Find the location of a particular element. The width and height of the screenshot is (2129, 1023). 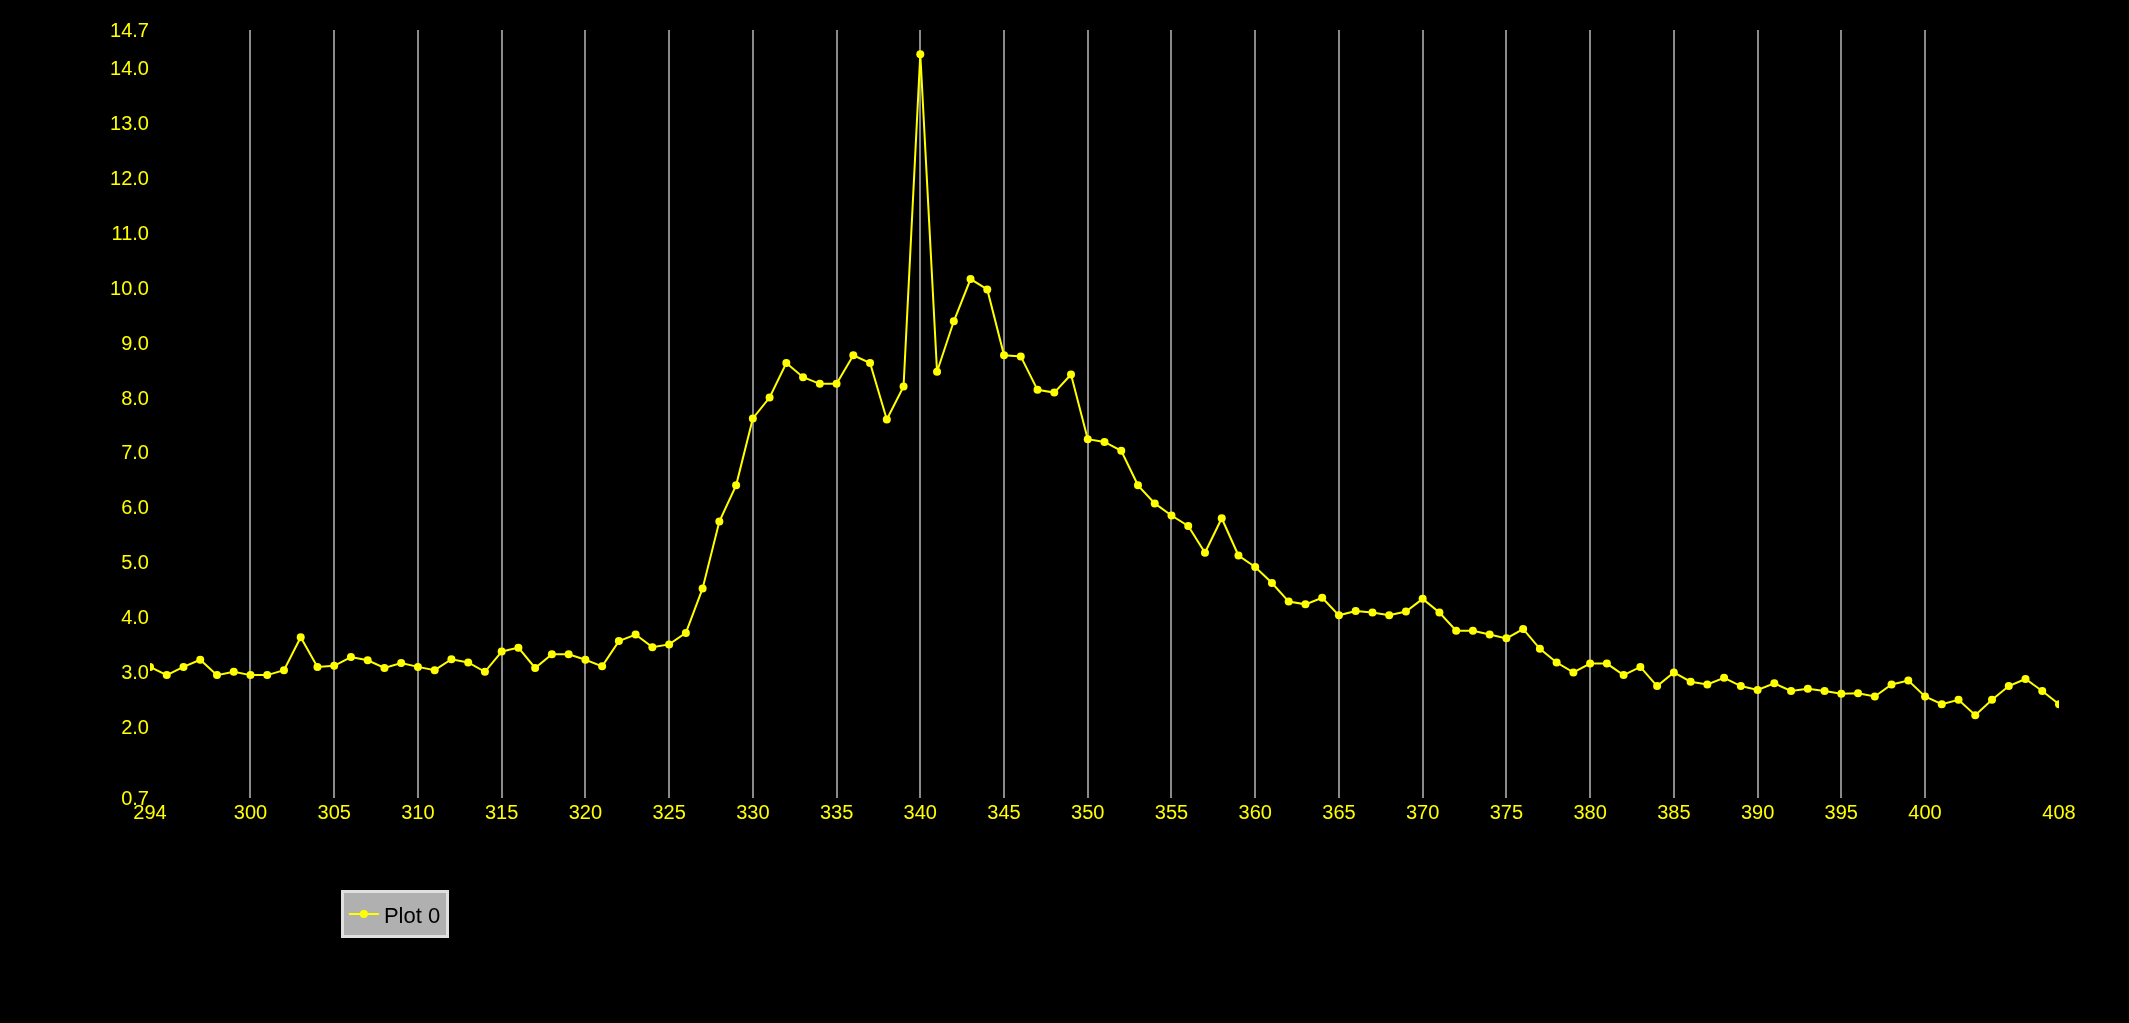

y-tick-label: 4.0 is located at coordinates (135, 616).